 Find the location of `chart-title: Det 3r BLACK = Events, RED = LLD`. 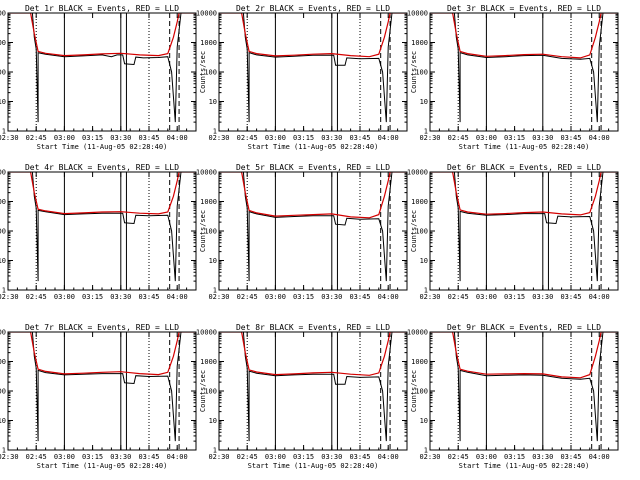

chart-title: Det 3r BLACK = Events, RED = LLD is located at coordinates (524, 8).